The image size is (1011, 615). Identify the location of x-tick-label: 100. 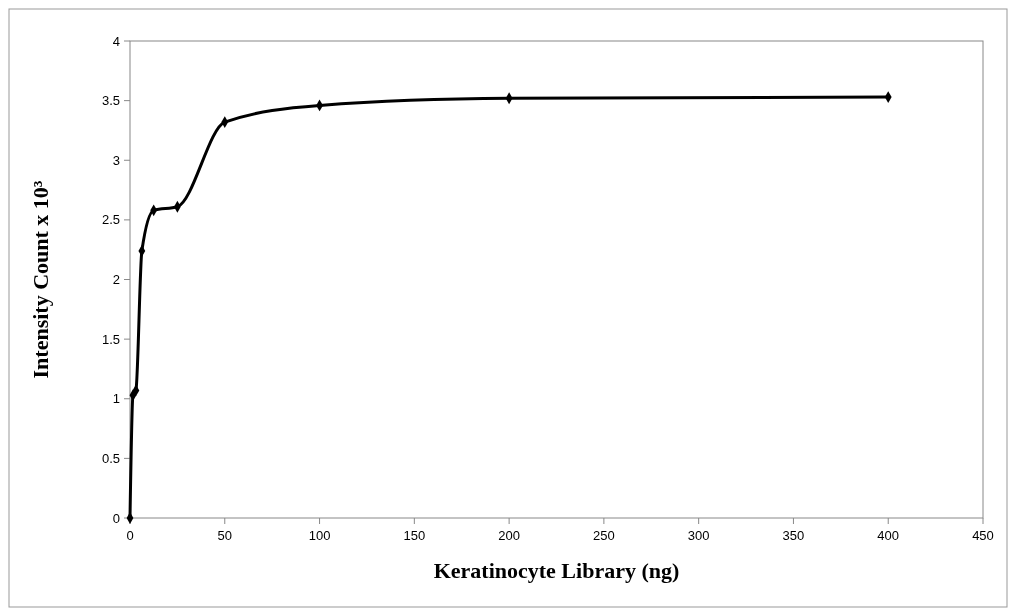
(319, 535).